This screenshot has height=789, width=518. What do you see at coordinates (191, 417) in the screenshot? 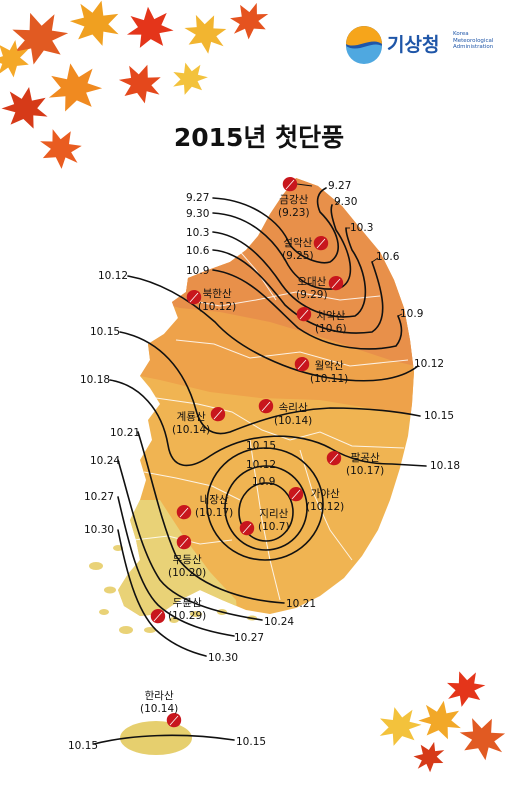
I see `mountain-name: 계룡산` at bounding box center [191, 417].